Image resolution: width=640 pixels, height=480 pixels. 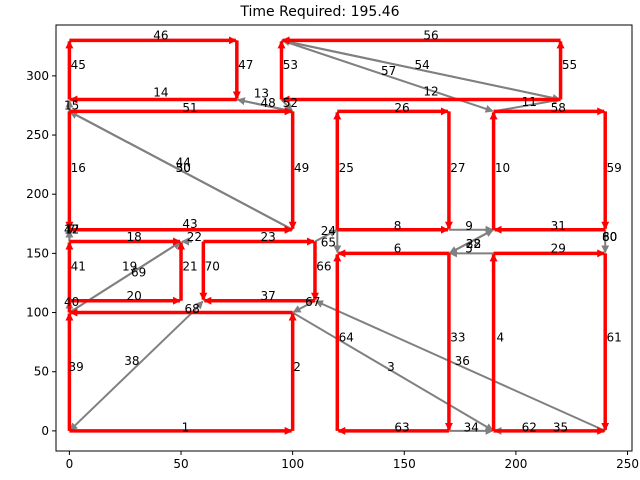 What do you see at coordinates (131, 361) in the screenshot?
I see `edge-label: 38` at bounding box center [131, 361].